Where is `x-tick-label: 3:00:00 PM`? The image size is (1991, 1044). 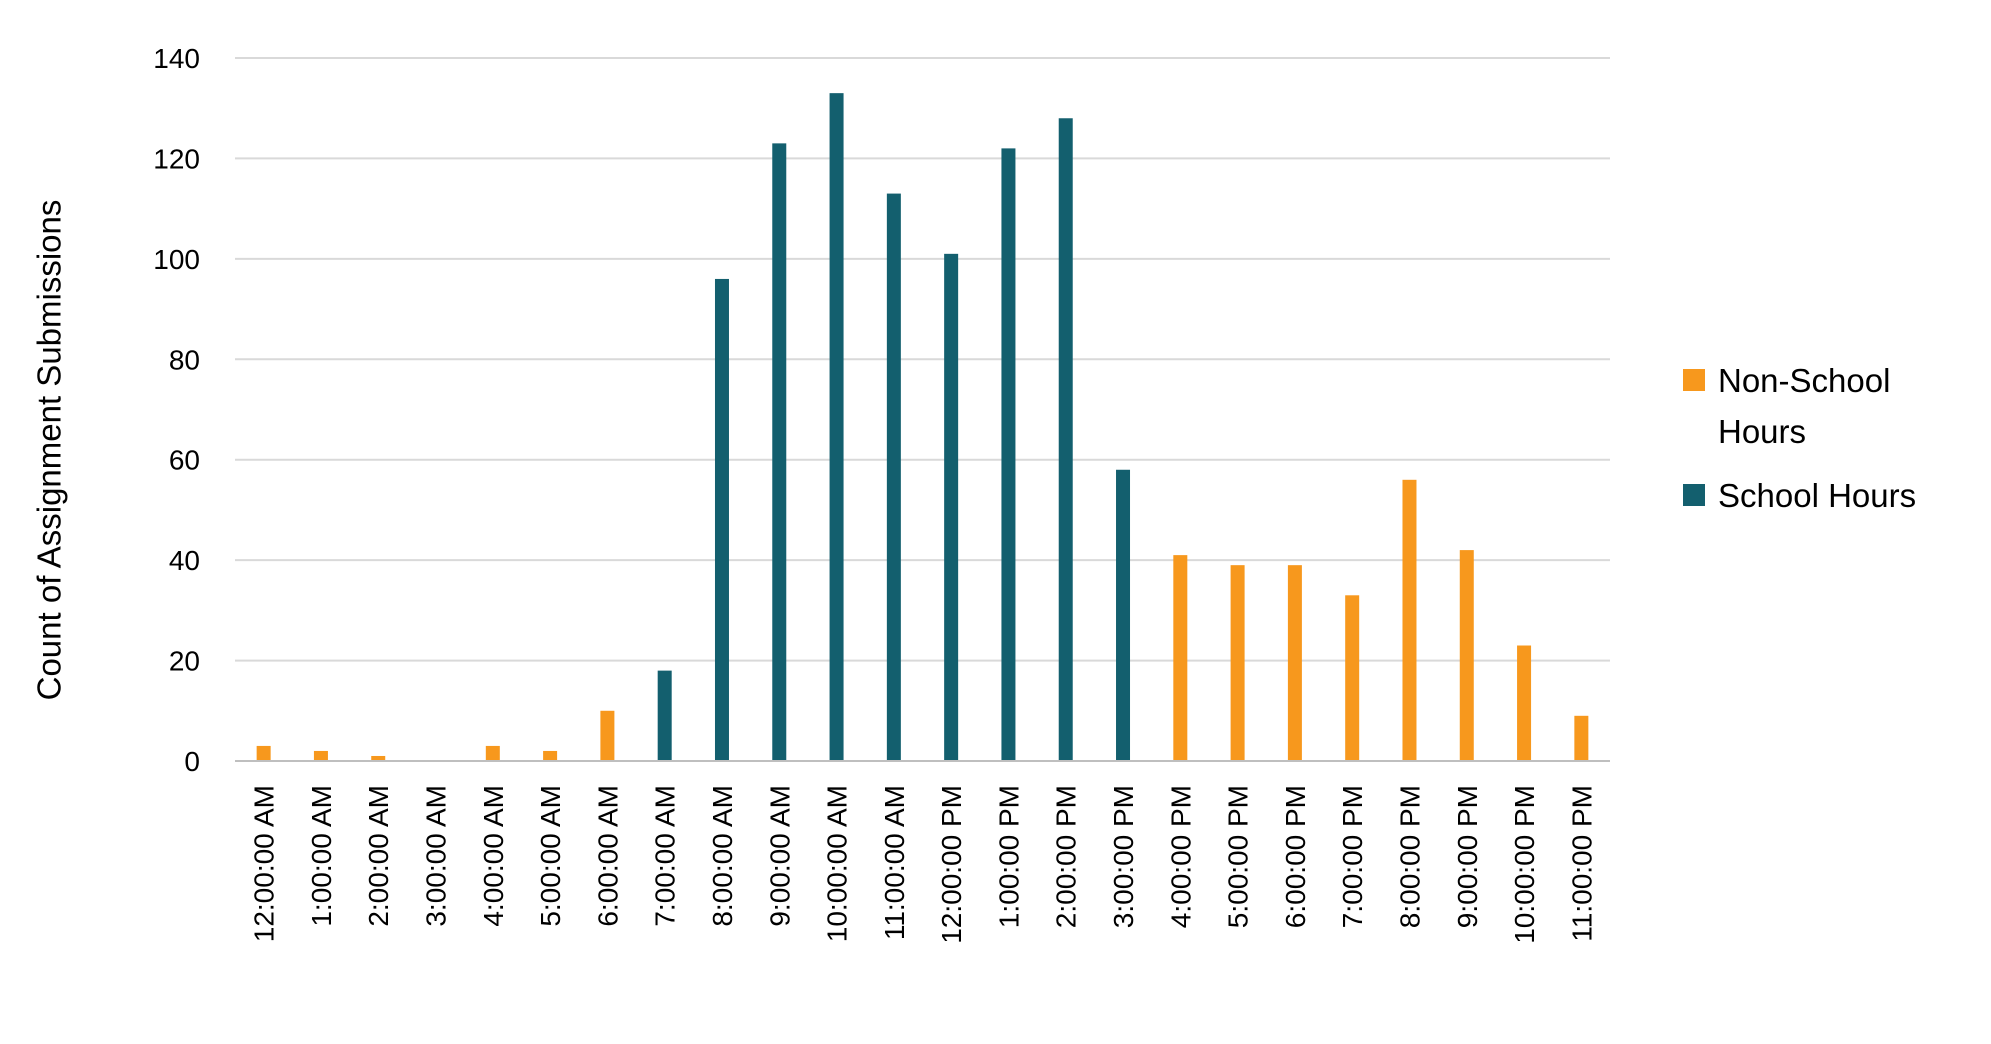
x-tick-label: 3:00:00 PM is located at coordinates (1123, 856).